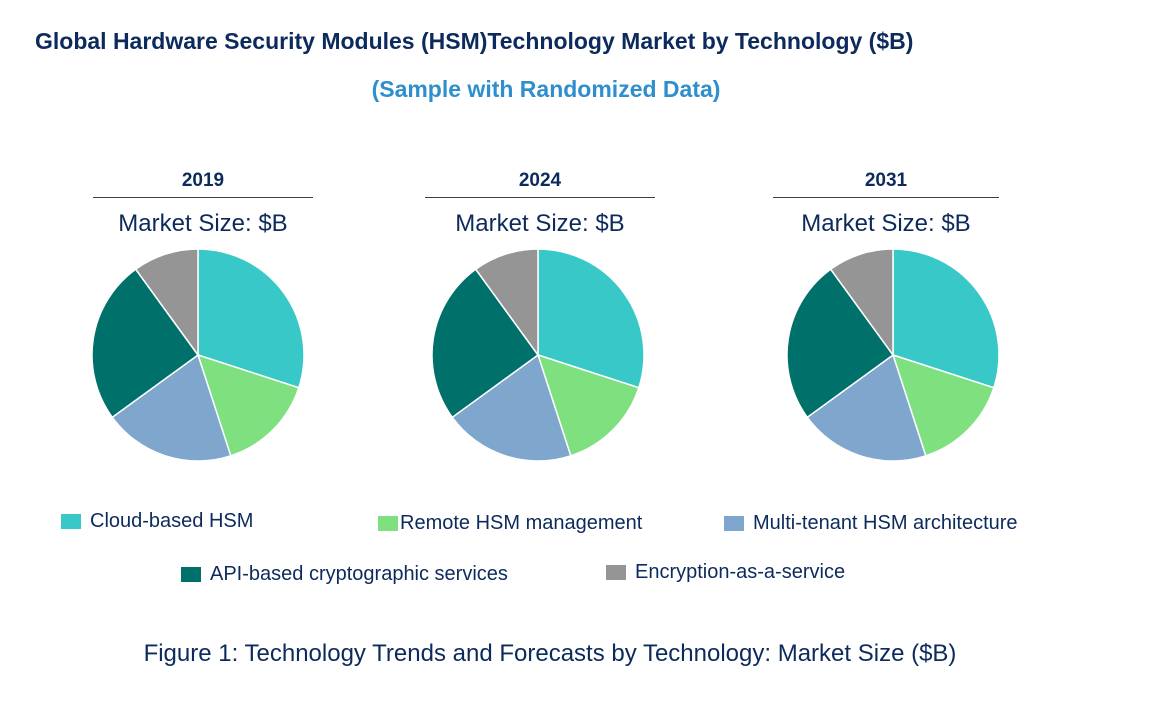 The width and height of the screenshot is (1170, 711). I want to click on legend-label: Cloud-based HSM, so click(172, 521).